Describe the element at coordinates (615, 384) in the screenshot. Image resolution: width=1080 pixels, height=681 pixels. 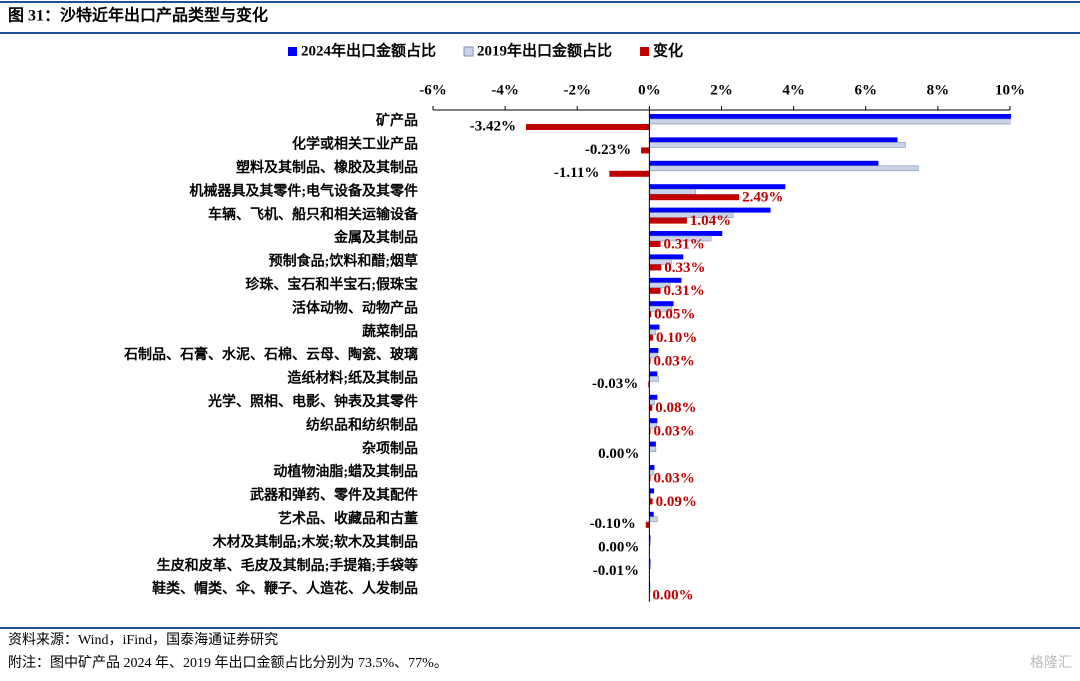
I see `data-label: -0.03%` at that location.